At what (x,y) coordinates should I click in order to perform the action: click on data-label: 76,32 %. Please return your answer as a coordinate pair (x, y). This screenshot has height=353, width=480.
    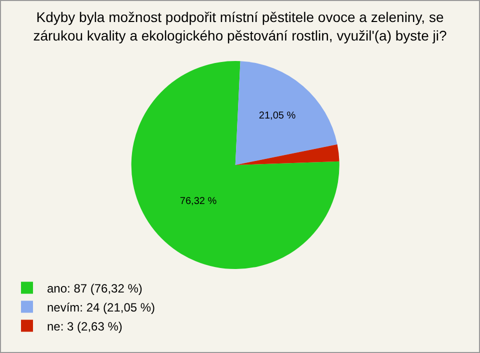
    Looking at the image, I should click on (198, 202).